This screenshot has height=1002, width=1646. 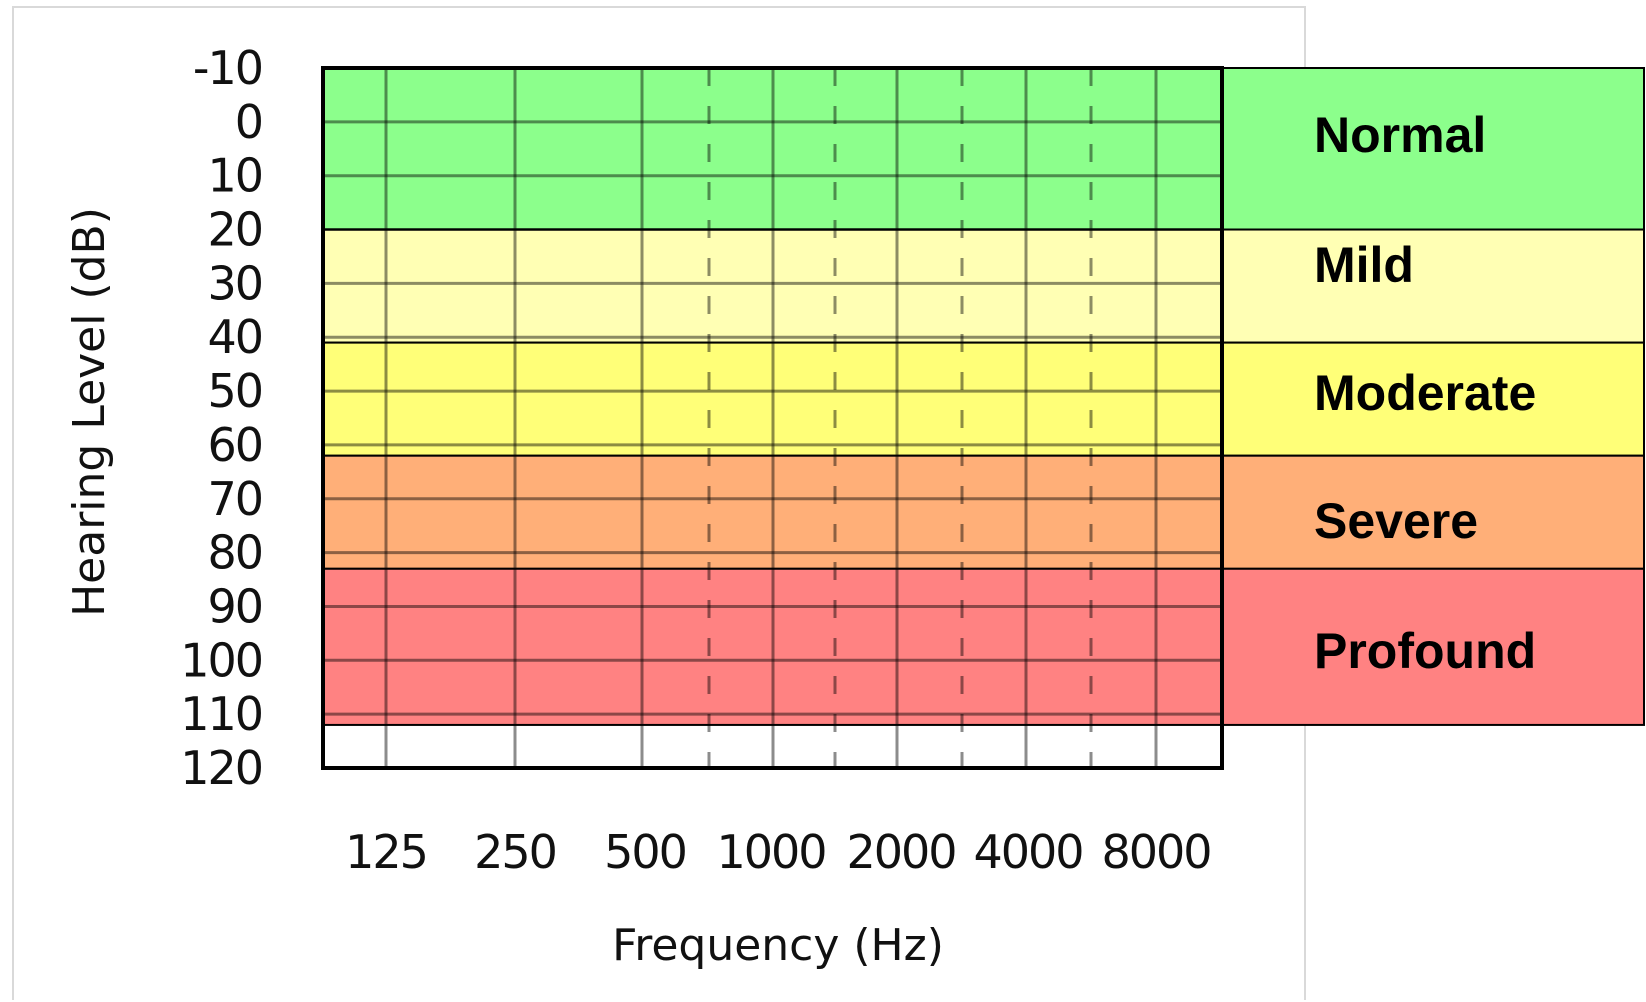 I want to click on y-axis-label: Hearing Level (dB), so click(x=89, y=412).